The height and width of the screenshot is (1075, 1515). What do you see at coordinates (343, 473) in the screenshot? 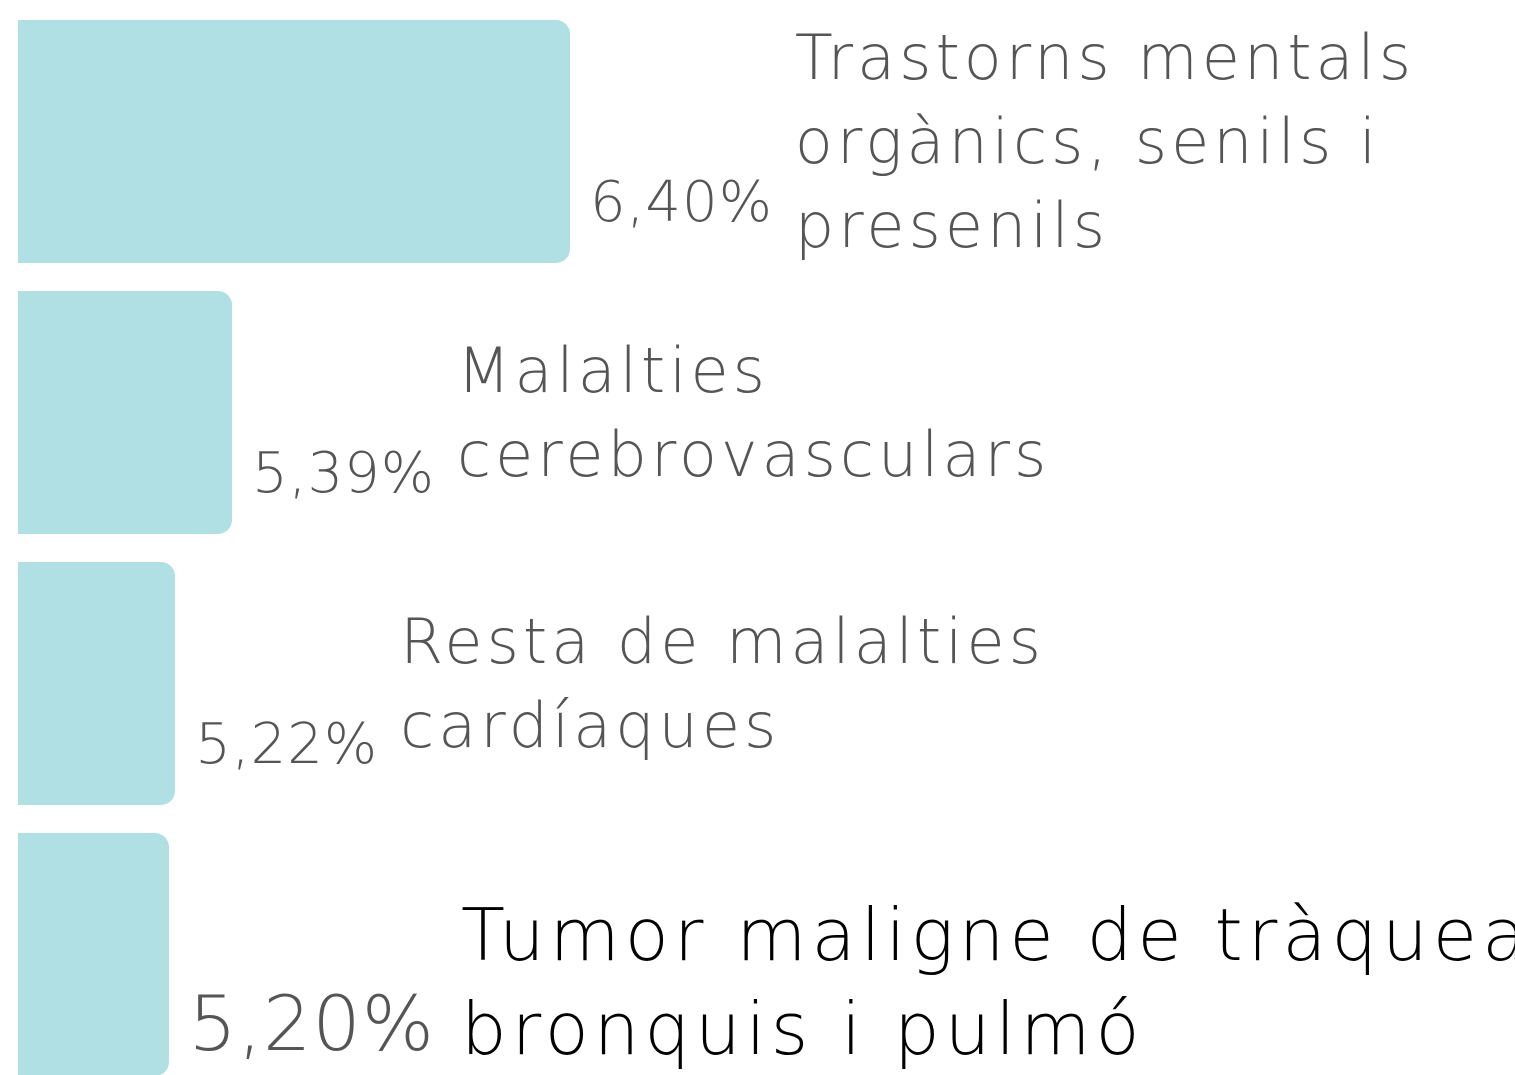
I see `value-label: 5,39%` at bounding box center [343, 473].